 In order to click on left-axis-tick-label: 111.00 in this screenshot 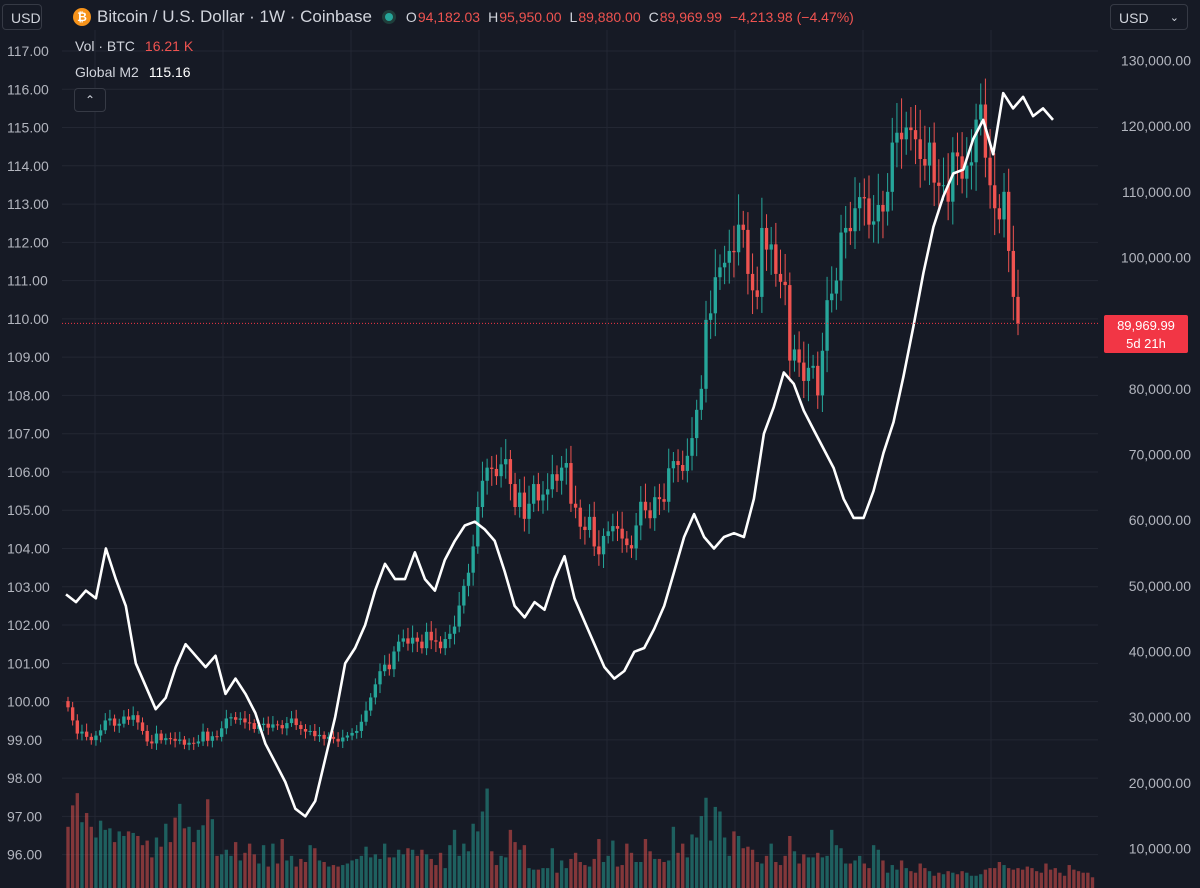, I will do `click(27, 281)`.